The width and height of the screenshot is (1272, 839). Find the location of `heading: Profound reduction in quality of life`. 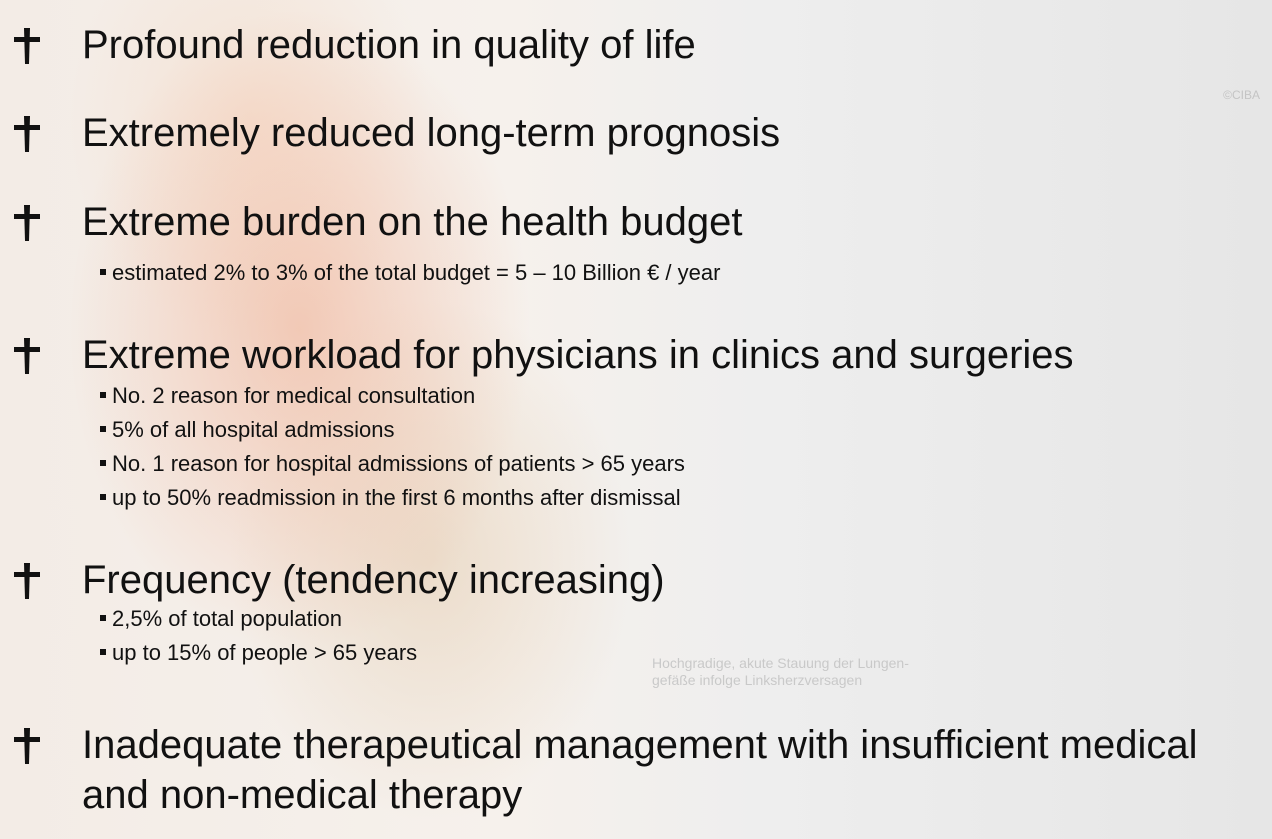

heading: Profound reduction in quality of life is located at coordinates (389, 45).